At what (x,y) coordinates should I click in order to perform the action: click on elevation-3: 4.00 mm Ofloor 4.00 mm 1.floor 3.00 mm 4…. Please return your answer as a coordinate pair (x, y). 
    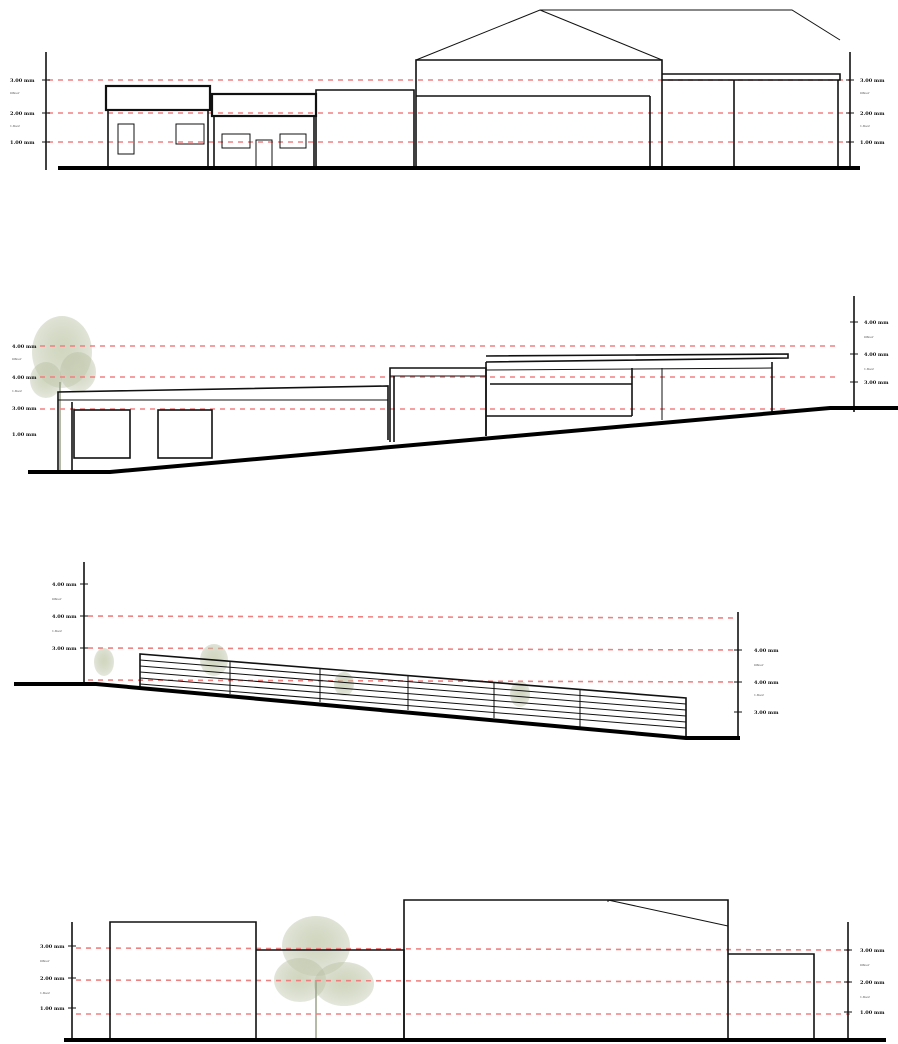
    Looking at the image, I should click on (396, 651).